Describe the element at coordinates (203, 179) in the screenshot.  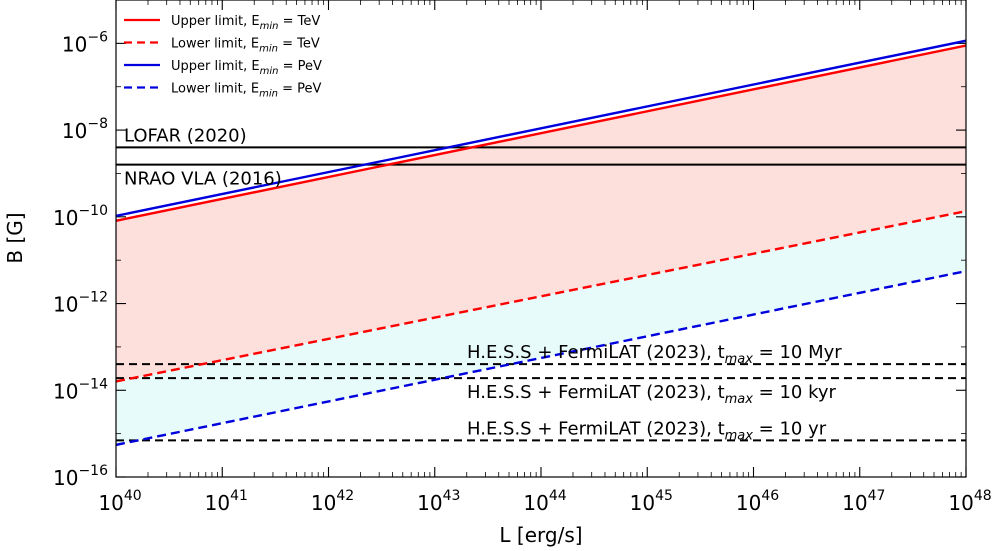
I see `reference-label-1: NRAO VLA (2016)` at that location.